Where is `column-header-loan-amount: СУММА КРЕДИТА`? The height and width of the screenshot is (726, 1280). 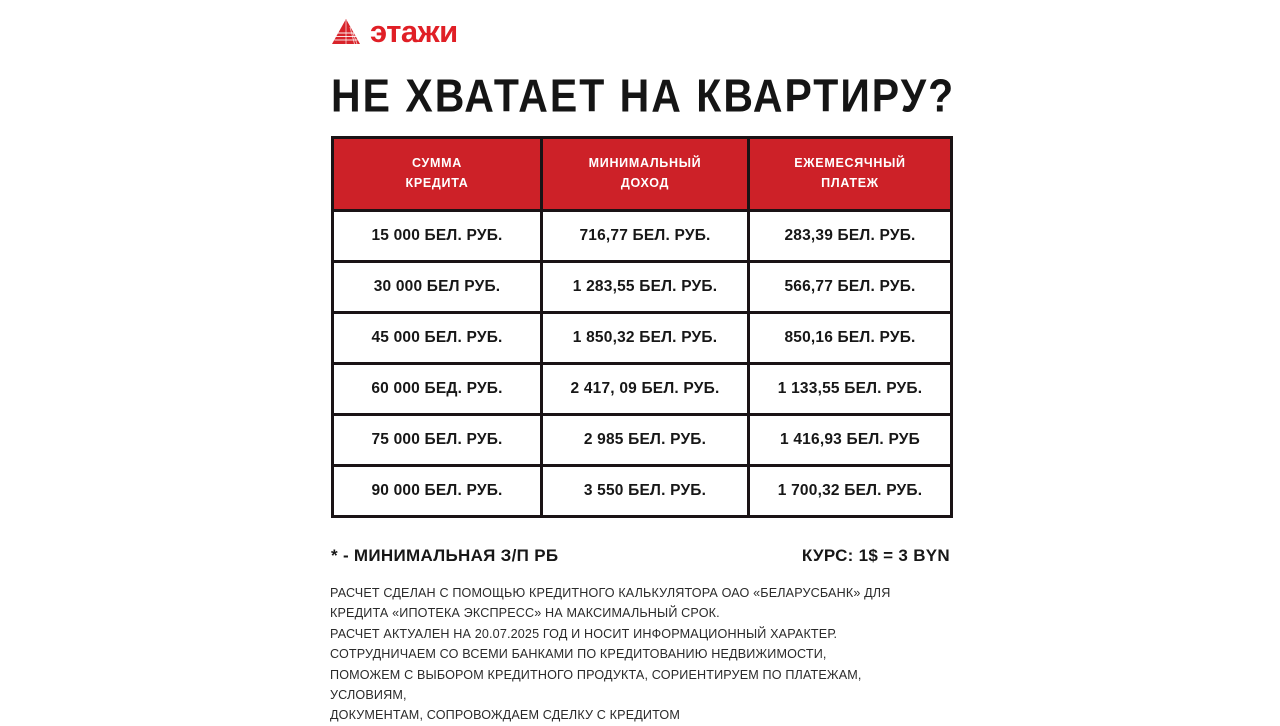 column-header-loan-amount: СУММА КРЕДИТА is located at coordinates (437, 174).